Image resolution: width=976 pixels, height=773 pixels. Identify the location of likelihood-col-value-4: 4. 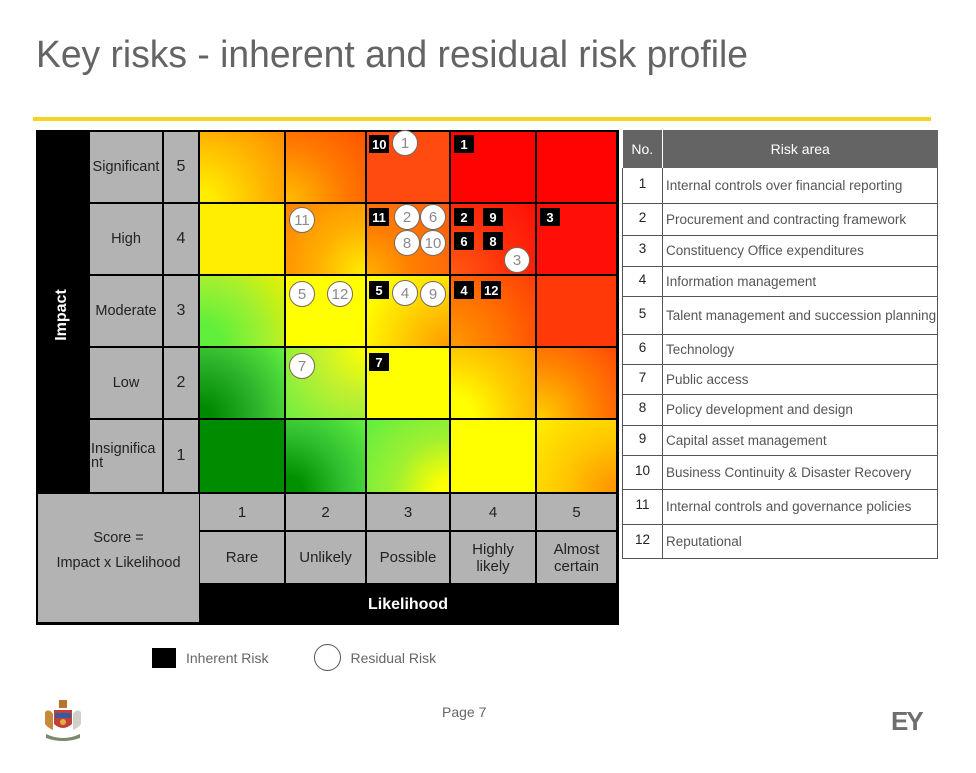
(493, 512).